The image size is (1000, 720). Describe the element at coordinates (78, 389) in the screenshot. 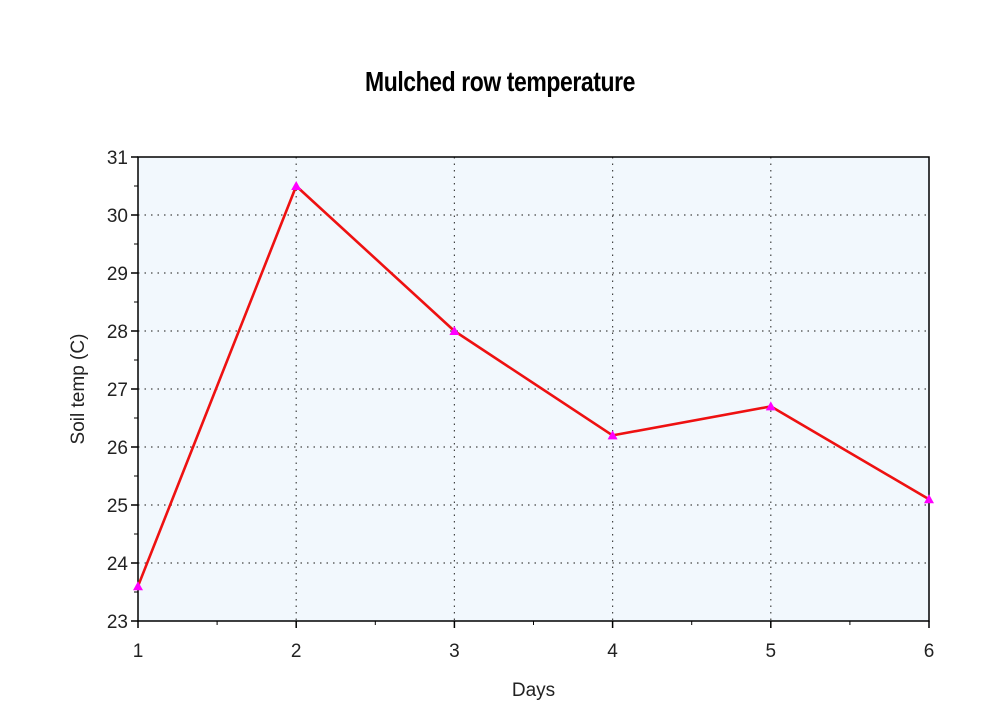

I see `y-axis-title: Soil temp (C)` at that location.